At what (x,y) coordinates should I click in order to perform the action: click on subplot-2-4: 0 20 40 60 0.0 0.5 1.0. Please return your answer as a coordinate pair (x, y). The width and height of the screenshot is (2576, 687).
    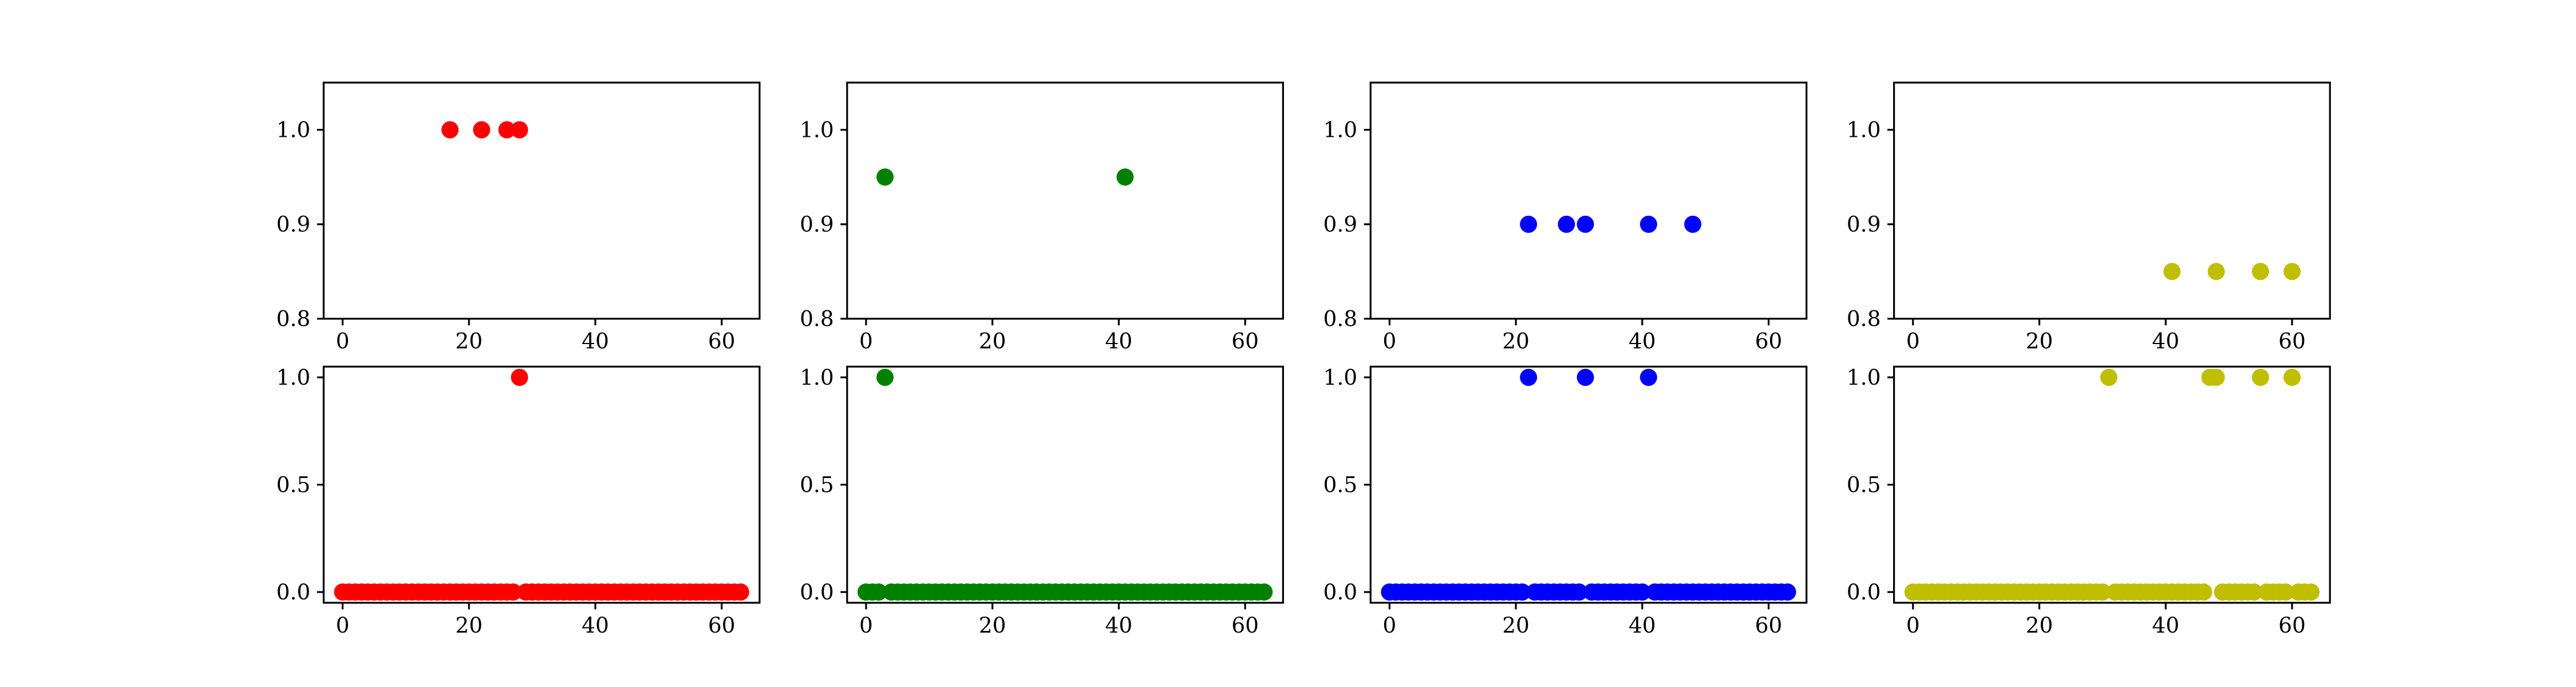
    Looking at the image, I should click on (2089, 502).